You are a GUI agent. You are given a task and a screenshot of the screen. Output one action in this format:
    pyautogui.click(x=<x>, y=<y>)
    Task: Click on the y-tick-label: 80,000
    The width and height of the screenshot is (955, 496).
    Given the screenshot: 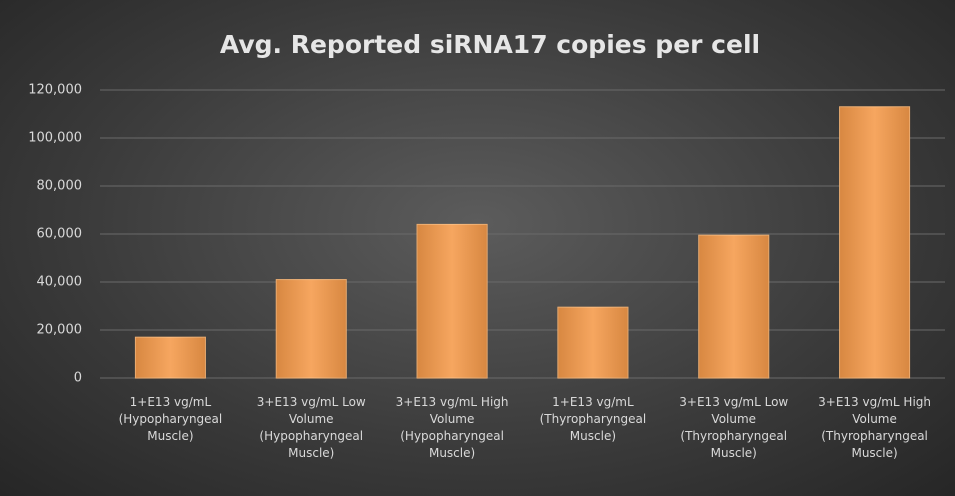 What is the action you would take?
    pyautogui.click(x=60, y=186)
    